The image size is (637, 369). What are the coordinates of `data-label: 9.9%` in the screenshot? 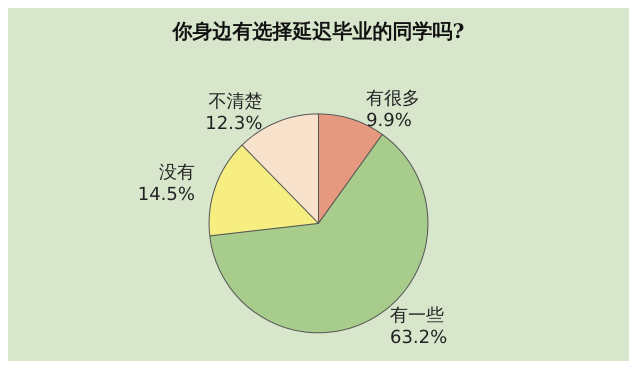 It's located at (389, 121).